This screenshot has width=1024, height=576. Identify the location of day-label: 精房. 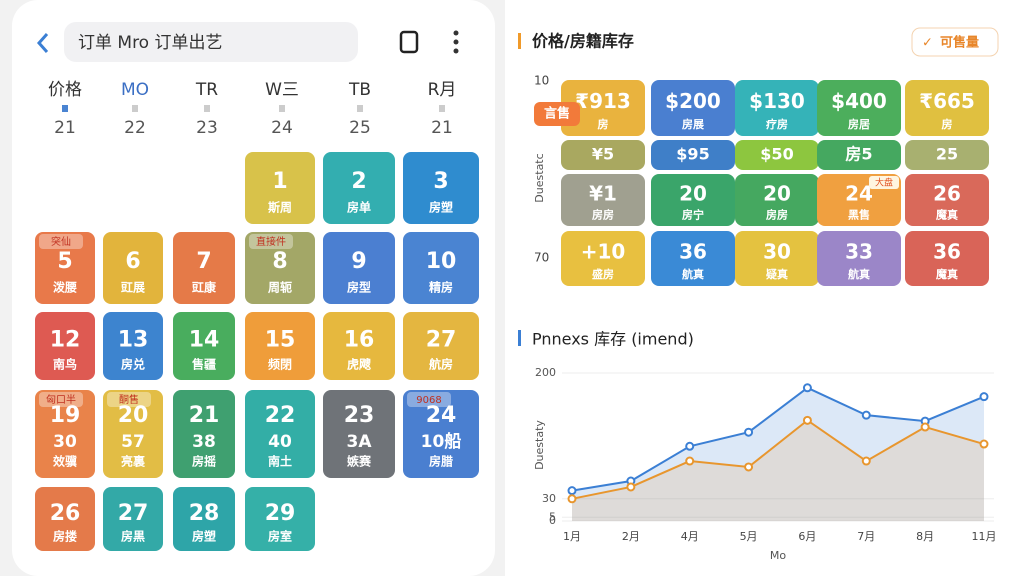
(441, 287).